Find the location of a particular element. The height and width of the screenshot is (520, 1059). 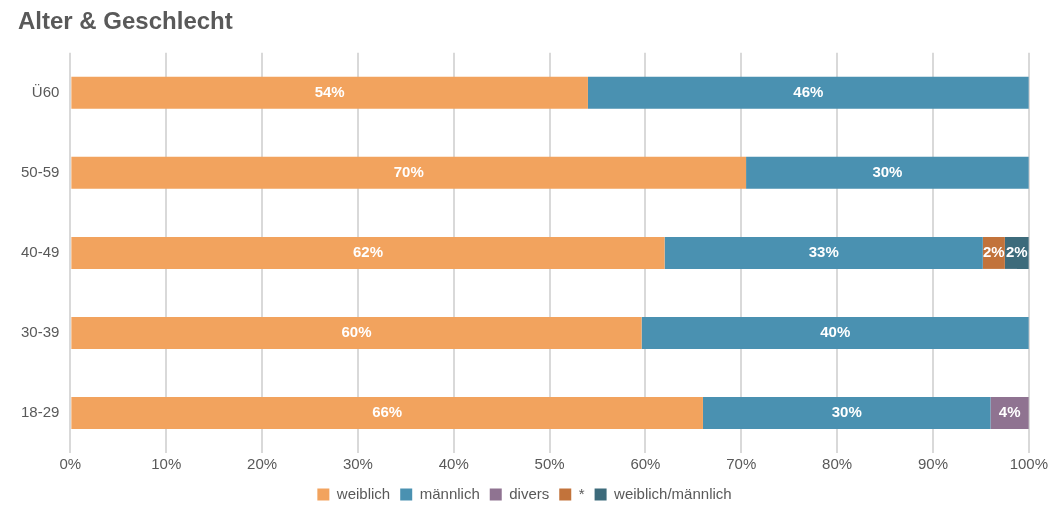

data-label: 66% is located at coordinates (387, 412).